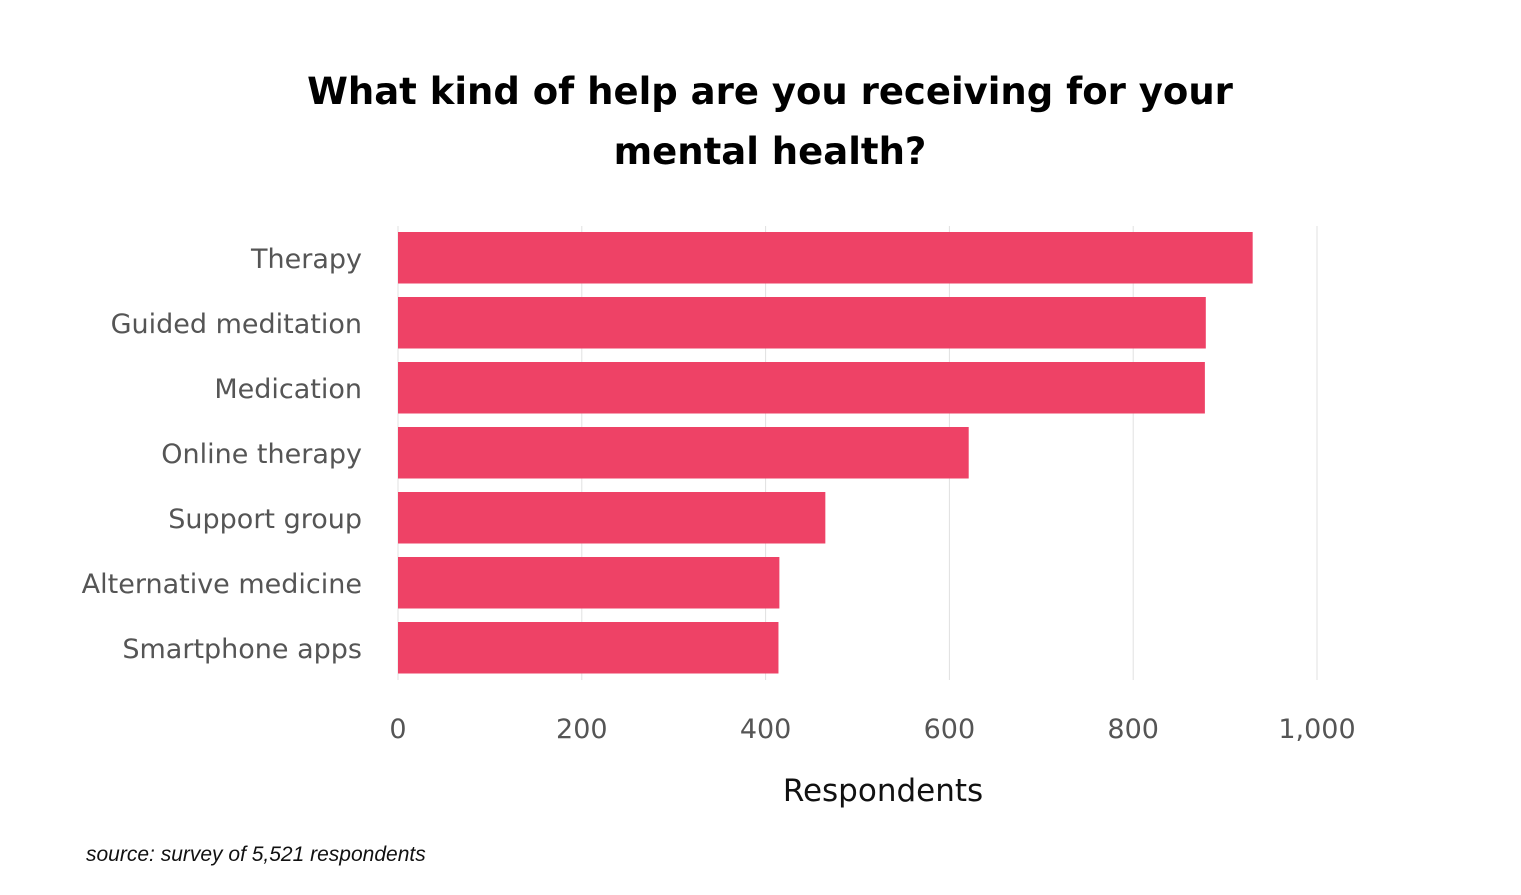  Describe the element at coordinates (801, 388) in the screenshot. I see `bar-medication` at that location.